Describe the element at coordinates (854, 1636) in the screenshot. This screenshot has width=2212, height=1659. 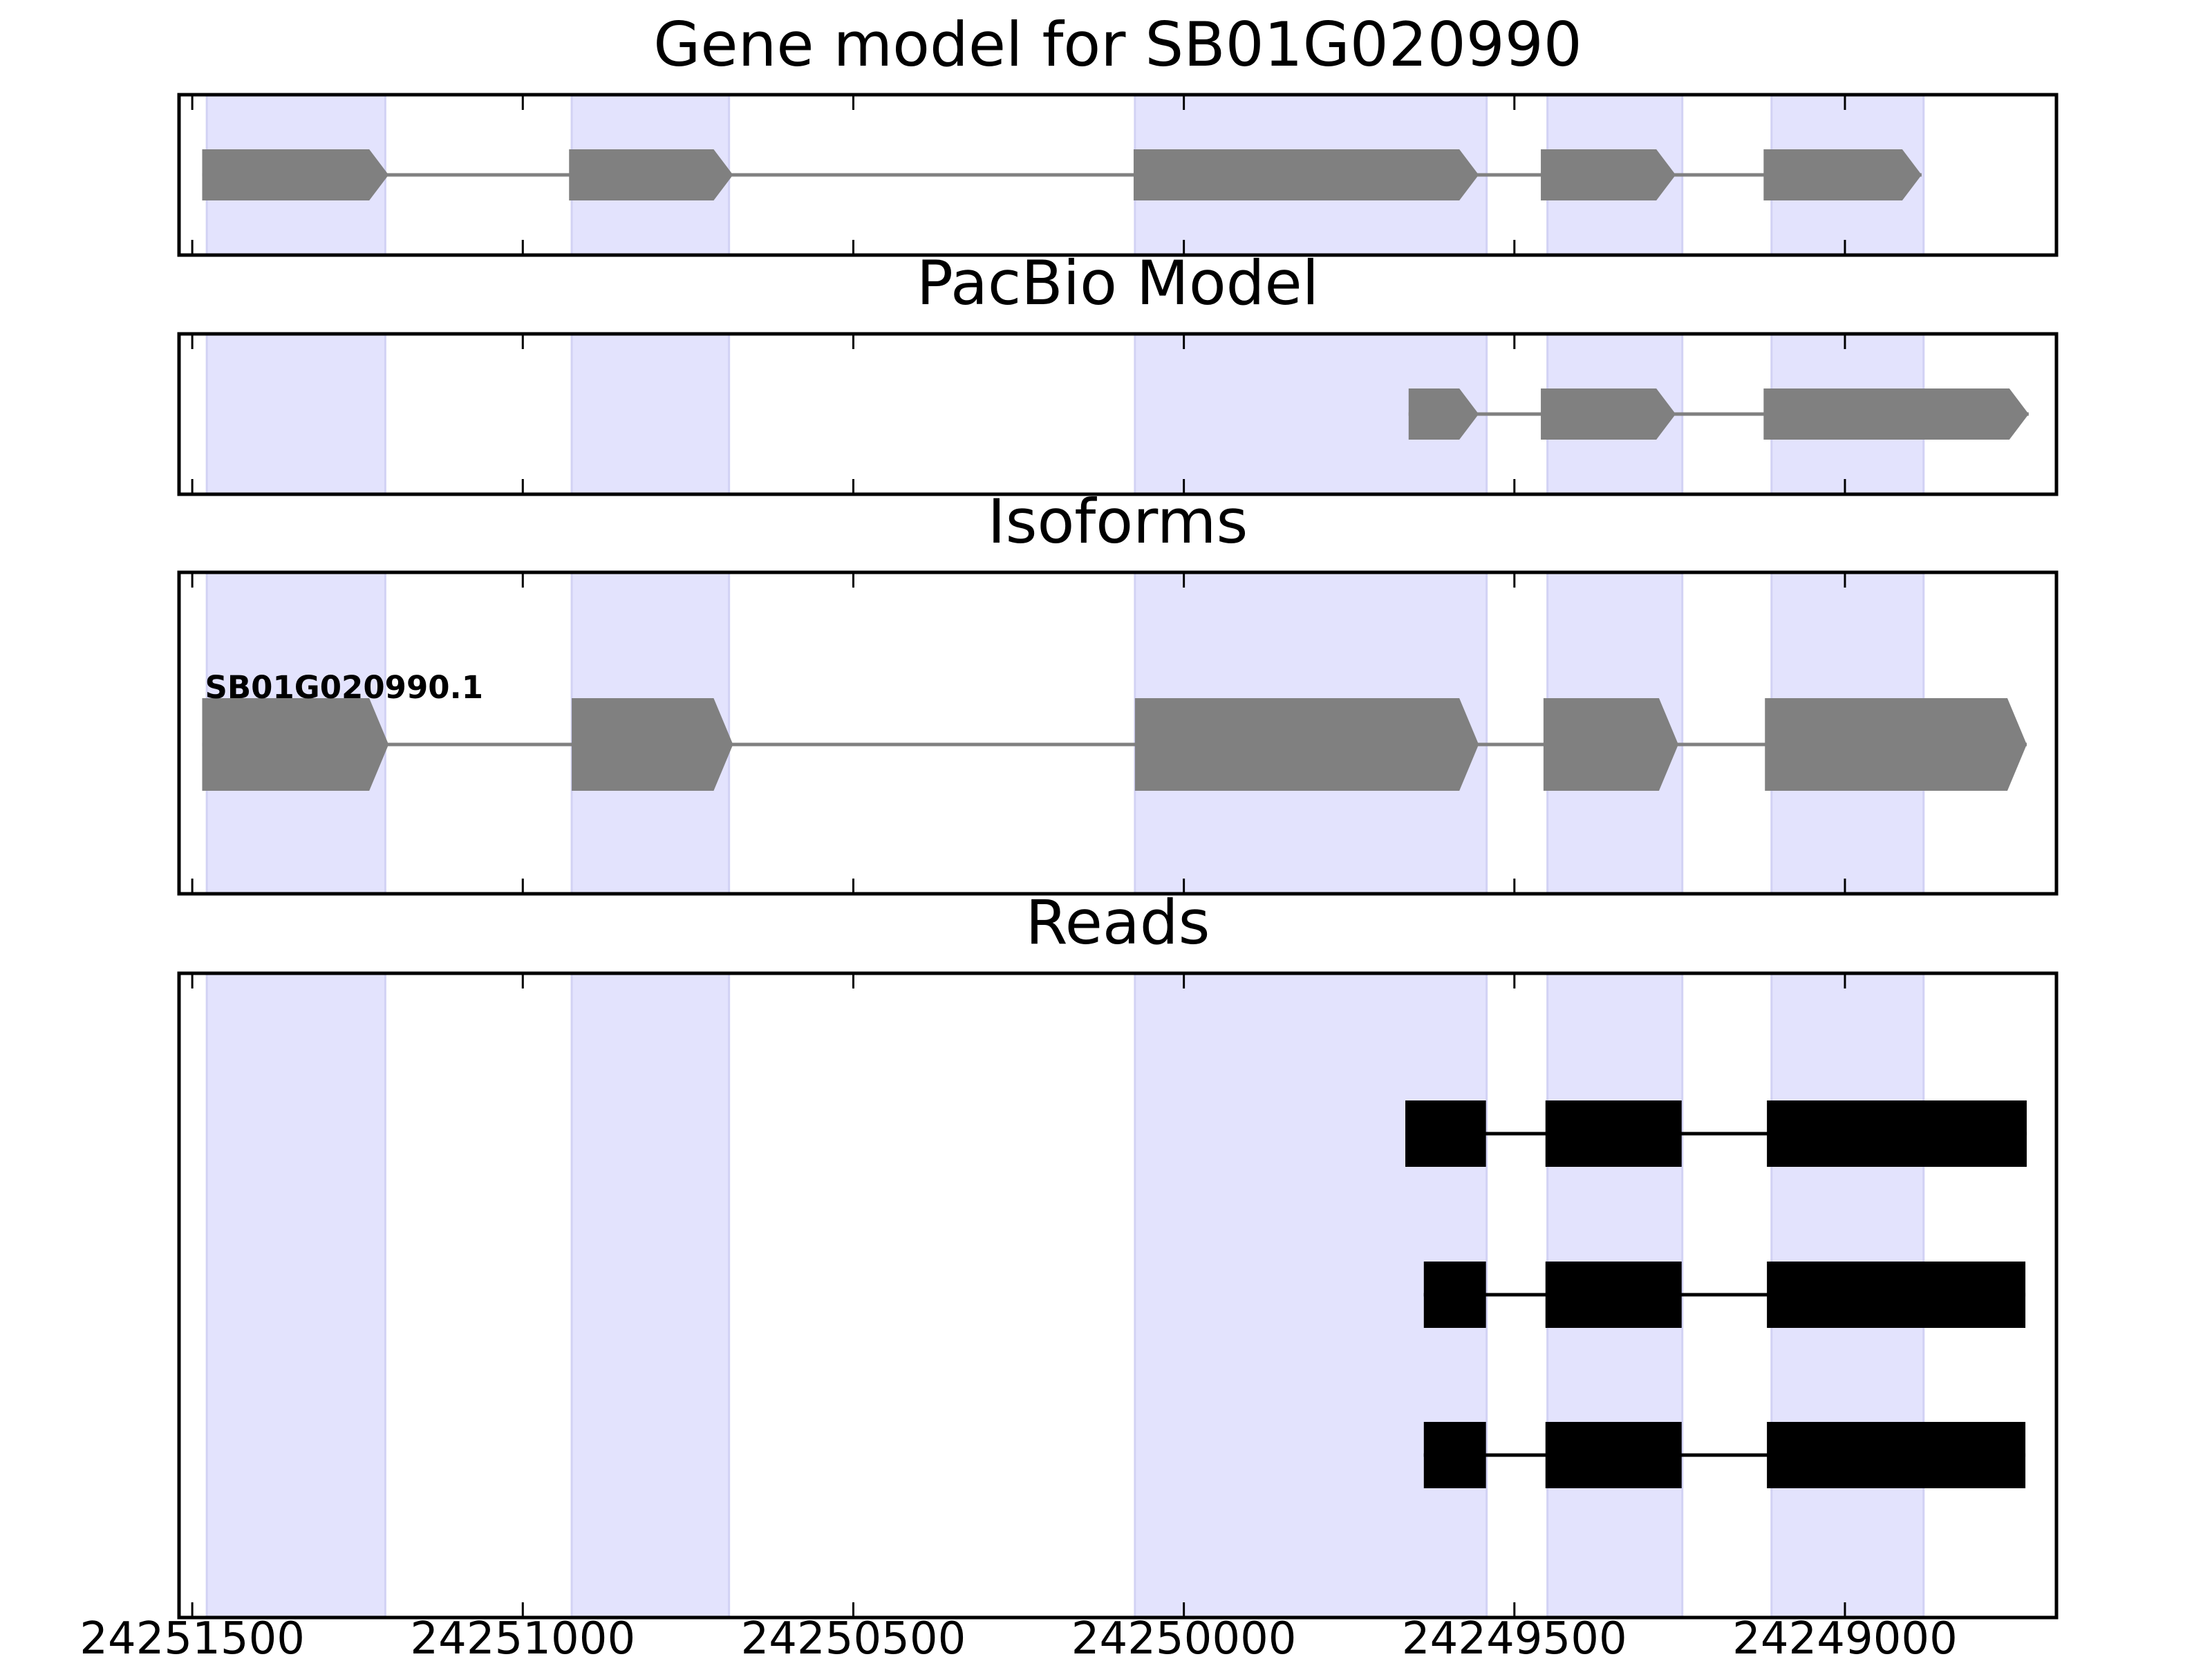
I see `x-tick-label: 24250500` at that location.